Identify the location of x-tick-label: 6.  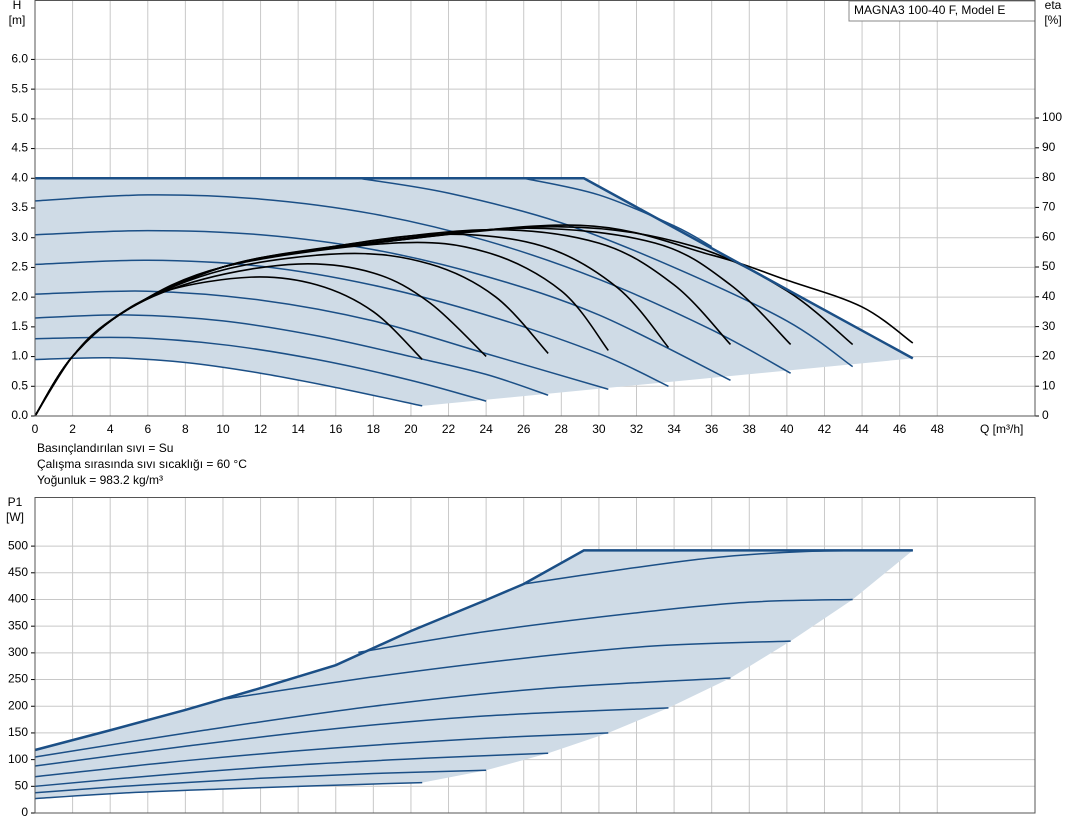
(147, 429).